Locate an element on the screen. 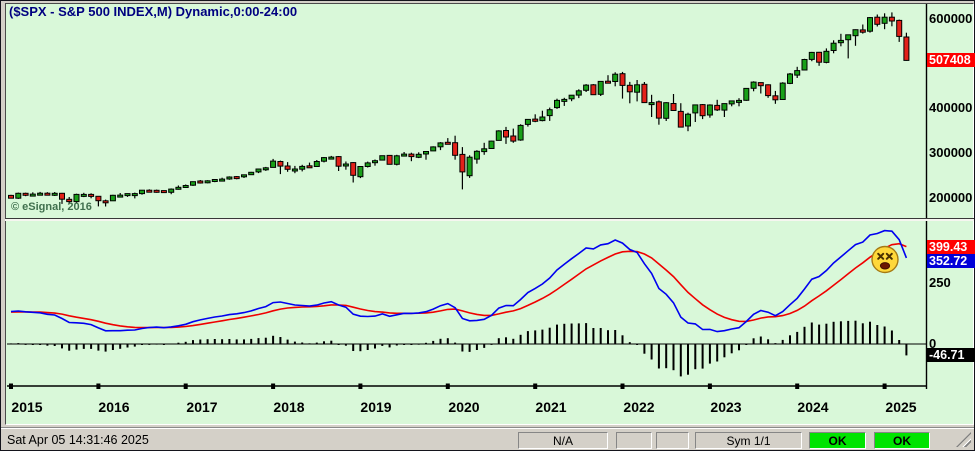 This screenshot has width=975, height=451. x-axis-year-label: 2021 is located at coordinates (551, 407).